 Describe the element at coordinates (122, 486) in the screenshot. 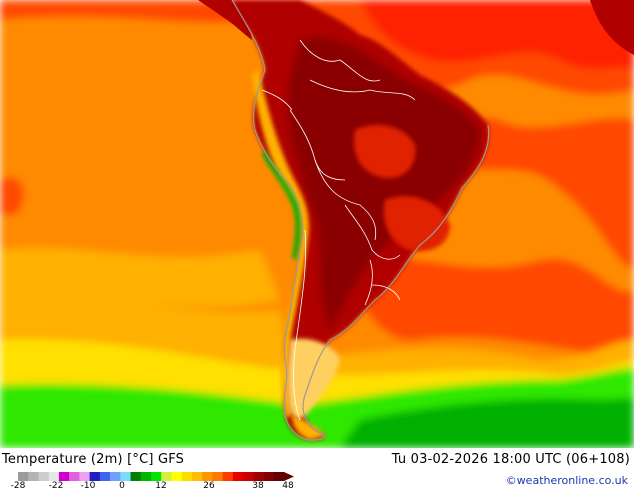

I see `legend-tick-label: 0` at that location.